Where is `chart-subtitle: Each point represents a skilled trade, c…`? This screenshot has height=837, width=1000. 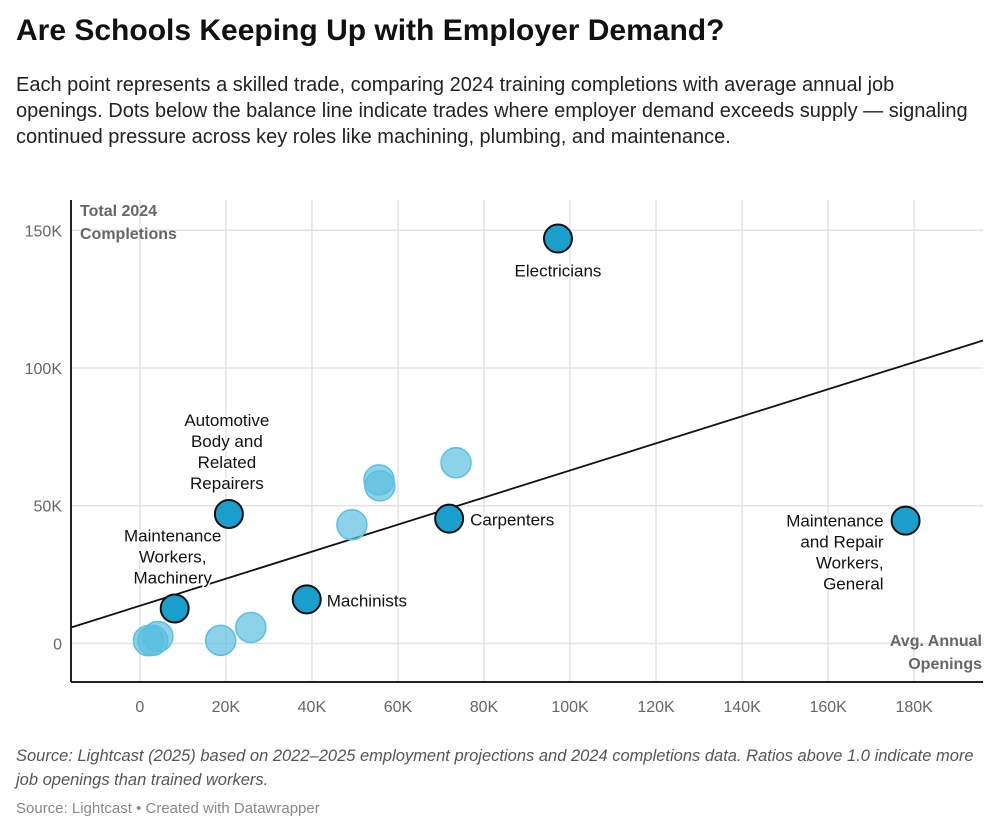
chart-subtitle: Each point represents a skilled trade, c… is located at coordinates (492, 111).